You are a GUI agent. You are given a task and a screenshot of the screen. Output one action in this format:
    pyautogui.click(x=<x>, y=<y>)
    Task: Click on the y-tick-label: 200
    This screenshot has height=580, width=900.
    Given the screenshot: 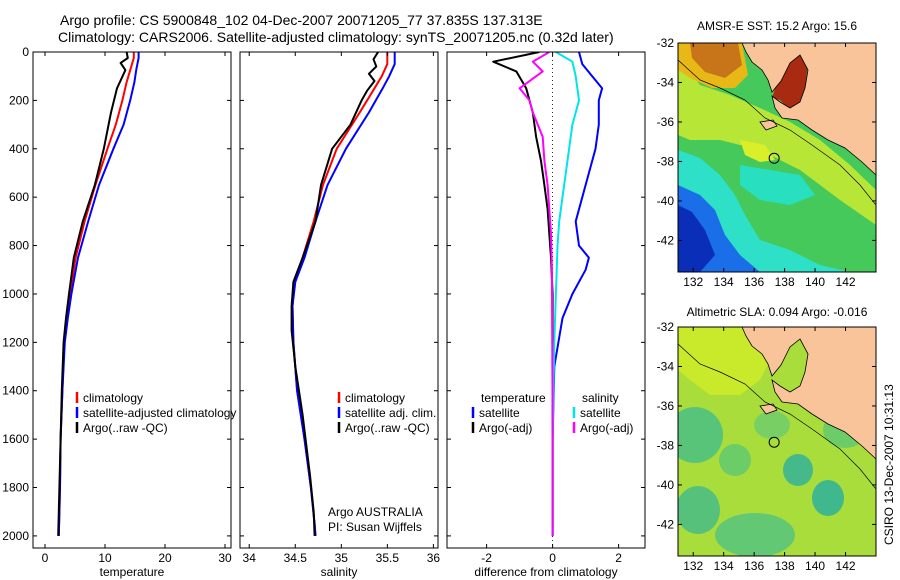 What is the action you would take?
    pyautogui.click(x=19, y=100)
    